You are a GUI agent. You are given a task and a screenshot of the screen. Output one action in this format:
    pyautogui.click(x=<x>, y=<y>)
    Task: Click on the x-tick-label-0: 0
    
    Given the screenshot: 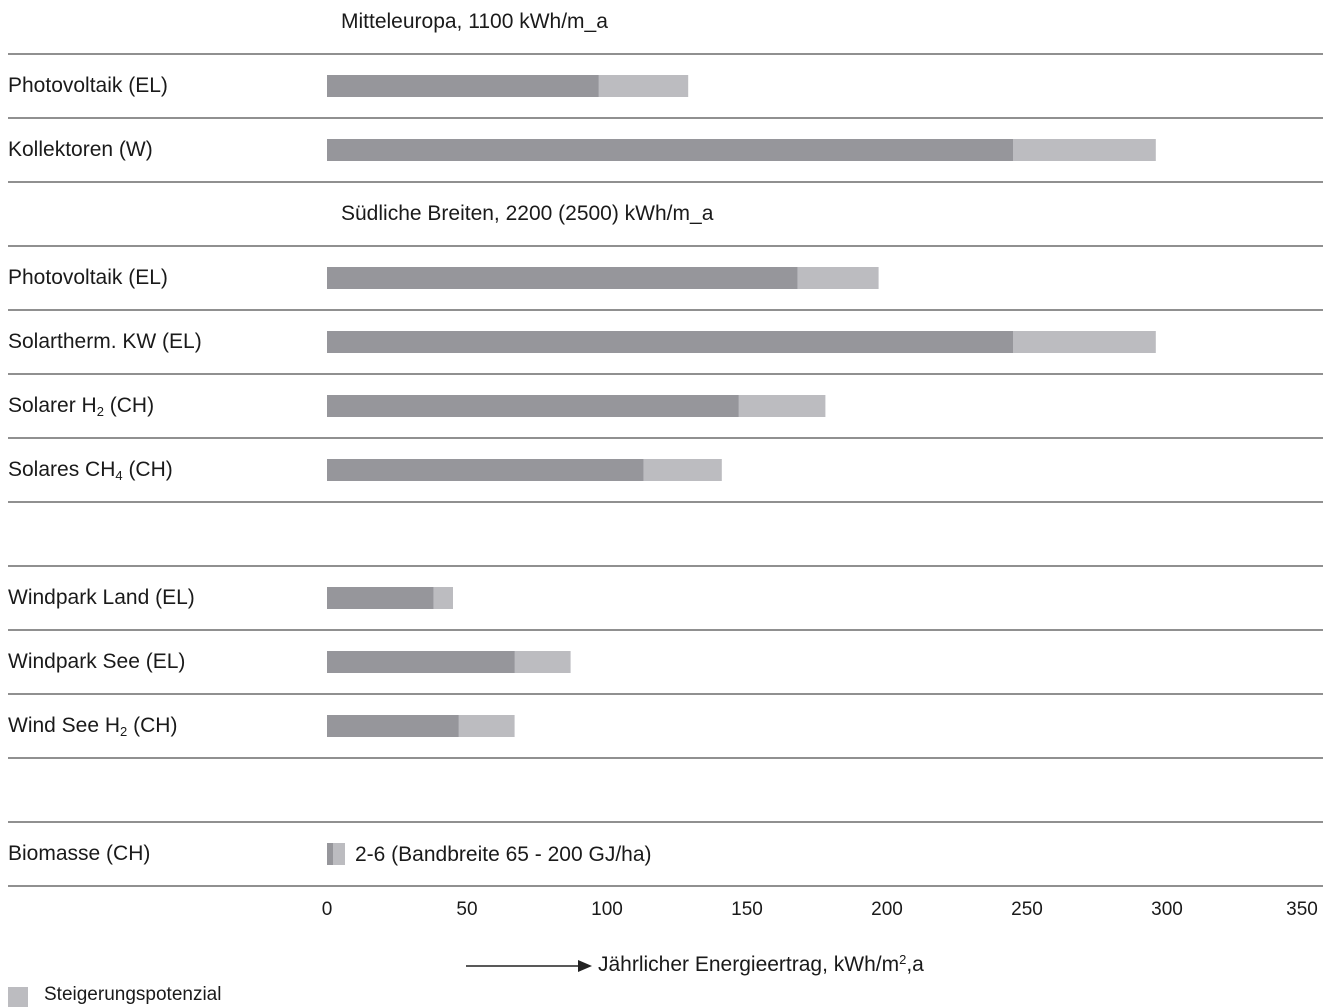 What is the action you would take?
    pyautogui.click(x=327, y=909)
    